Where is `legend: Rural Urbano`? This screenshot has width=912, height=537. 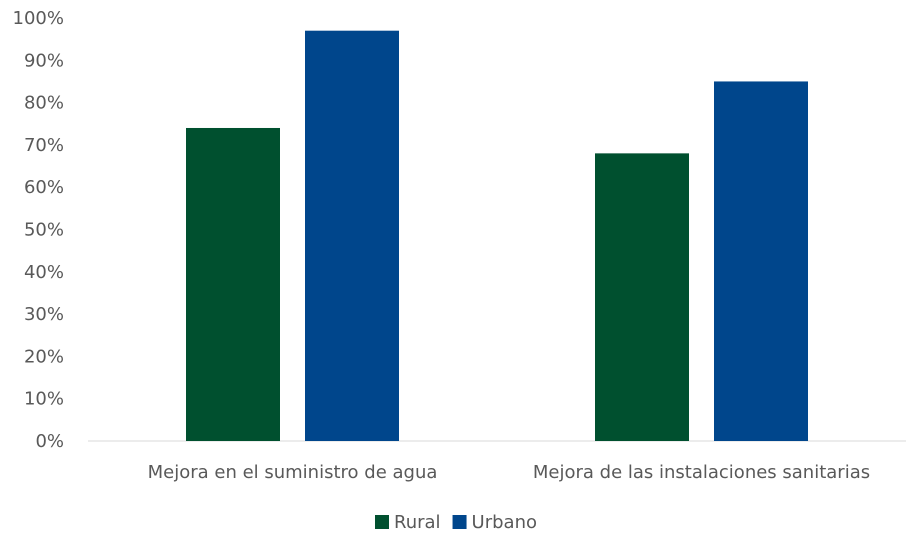
legend: Rural Urbano is located at coordinates (456, 522).